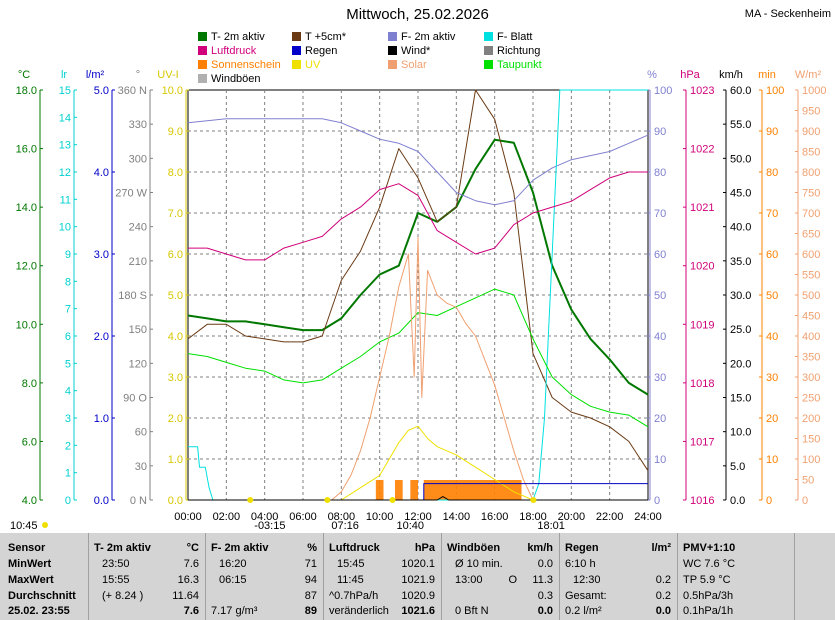 The height and width of the screenshot is (620, 835). What do you see at coordinates (65, 228) in the screenshot?
I see `y-tick-lr: 10` at bounding box center [65, 228].